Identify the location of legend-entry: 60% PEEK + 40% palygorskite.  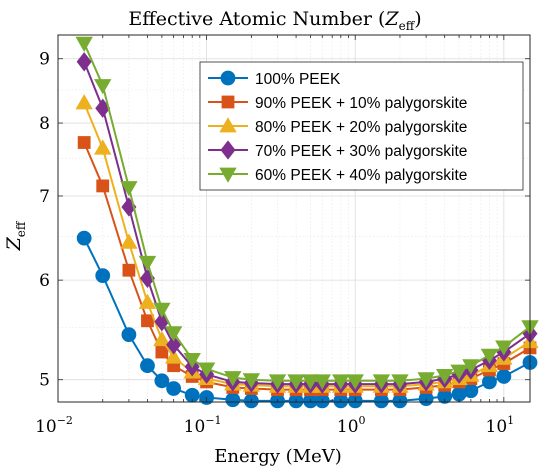
(337, 175).